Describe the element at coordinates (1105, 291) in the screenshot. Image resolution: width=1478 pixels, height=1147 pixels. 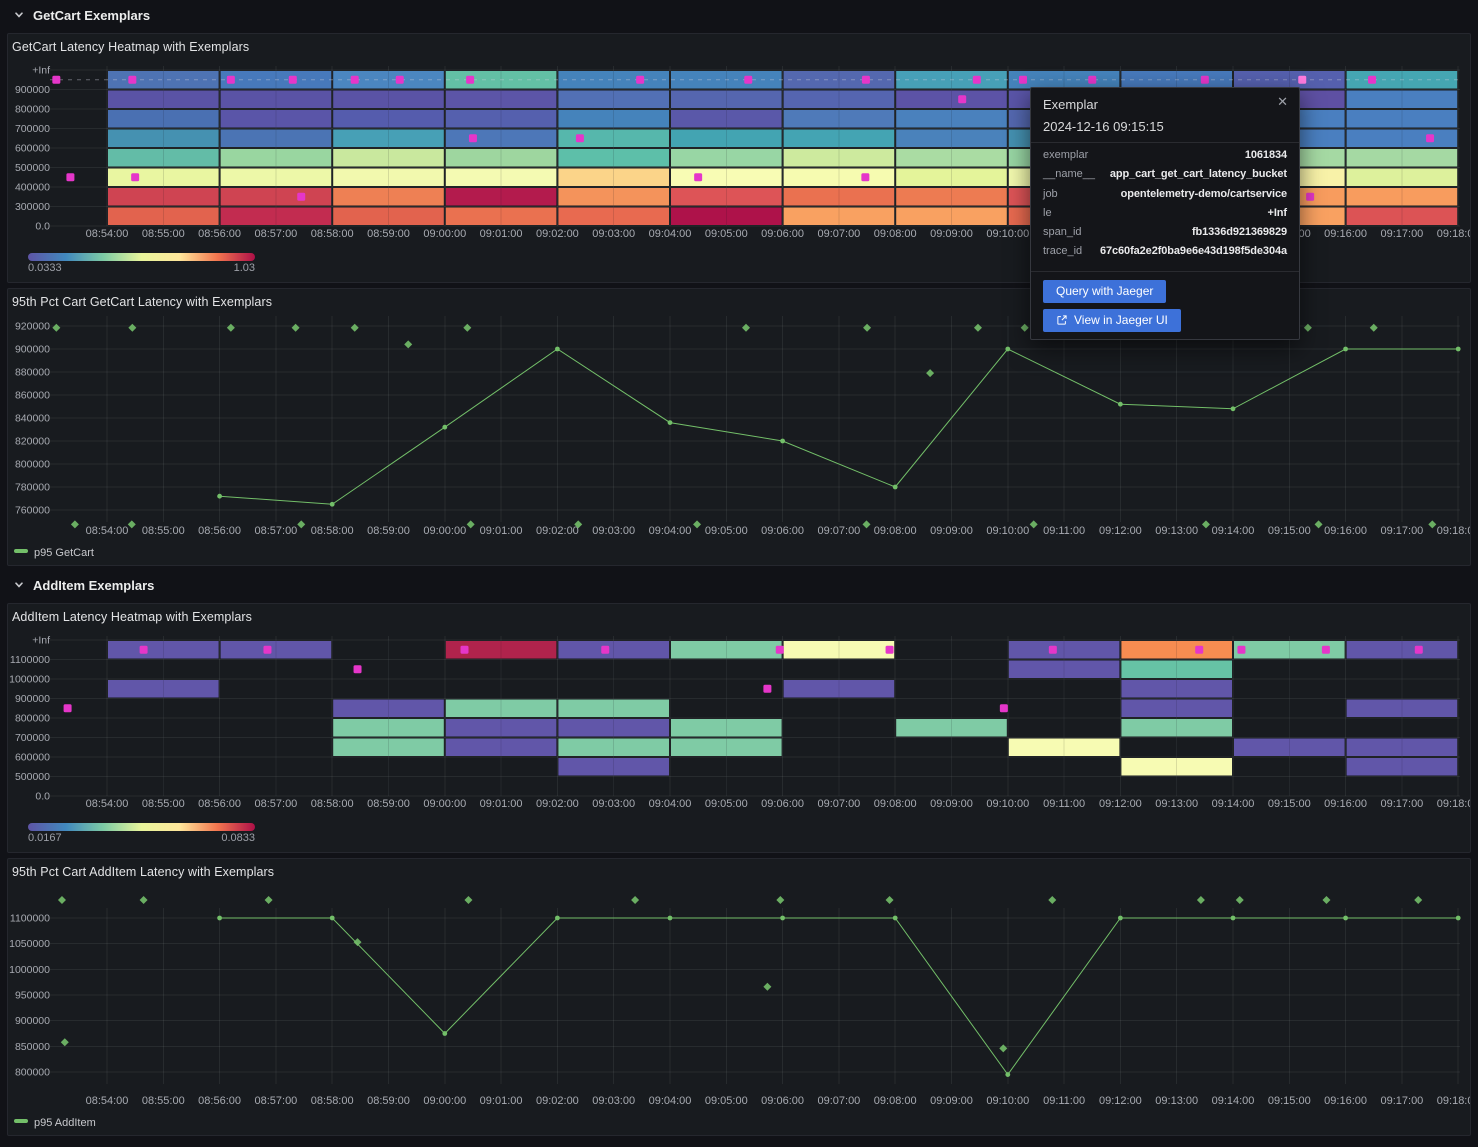
I see `query-with-jaeger-button: Query with Jaeger` at that location.